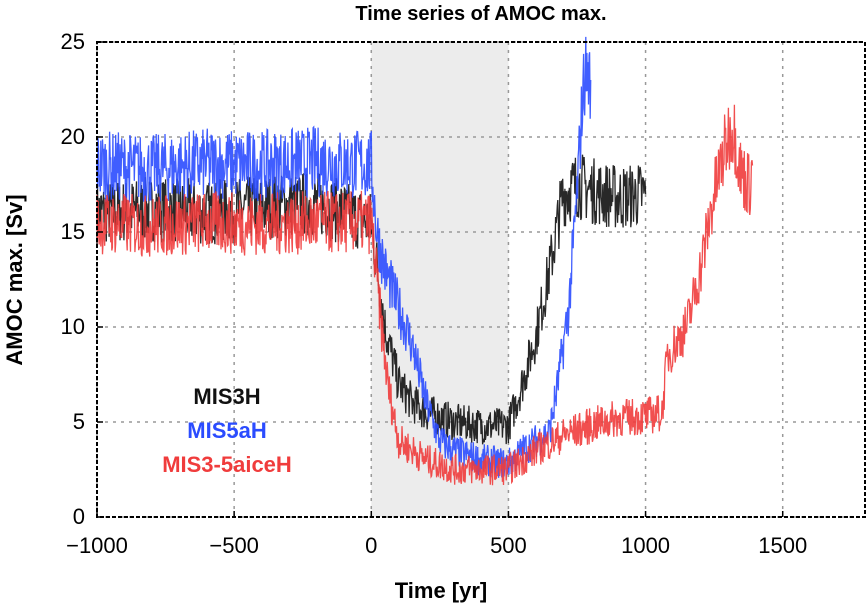 This screenshot has height=606, width=867. Describe the element at coordinates (226, 396) in the screenshot. I see `legend-entry-MIS3H: MIS3H` at that location.